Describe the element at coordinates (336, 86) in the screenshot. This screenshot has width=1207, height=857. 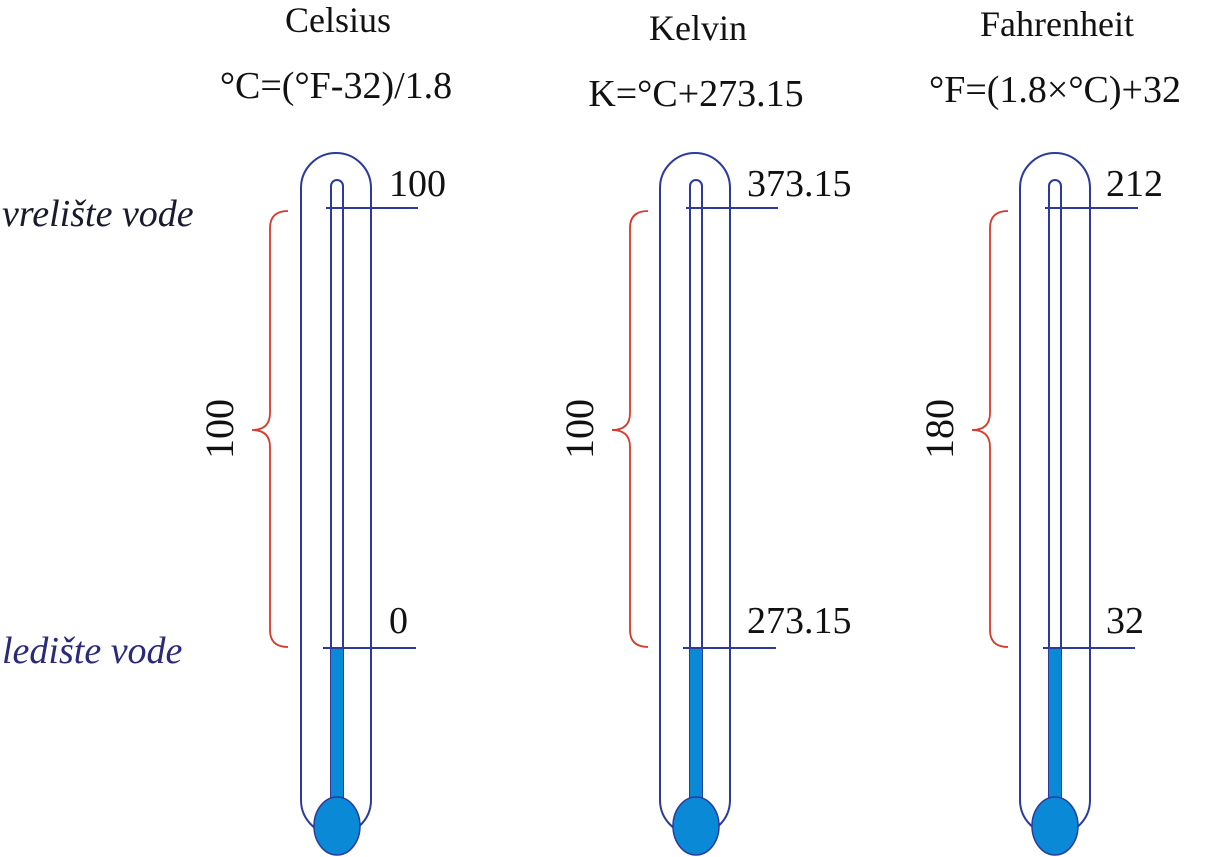
I see `scale-formula: °C=(°F-32)/1.8` at that location.